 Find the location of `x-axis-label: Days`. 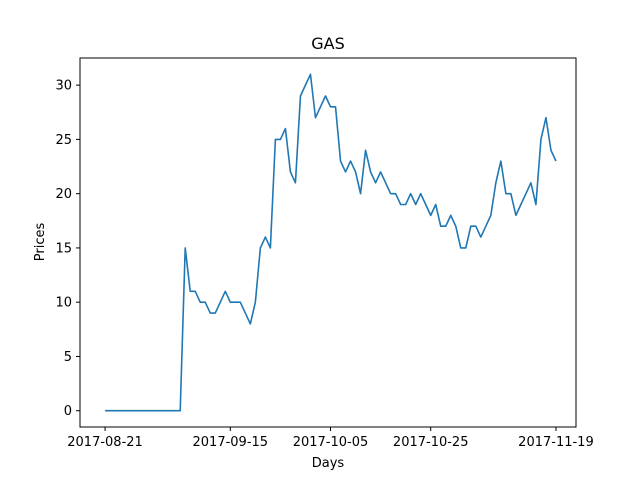

x-axis-label: Days is located at coordinates (328, 463).